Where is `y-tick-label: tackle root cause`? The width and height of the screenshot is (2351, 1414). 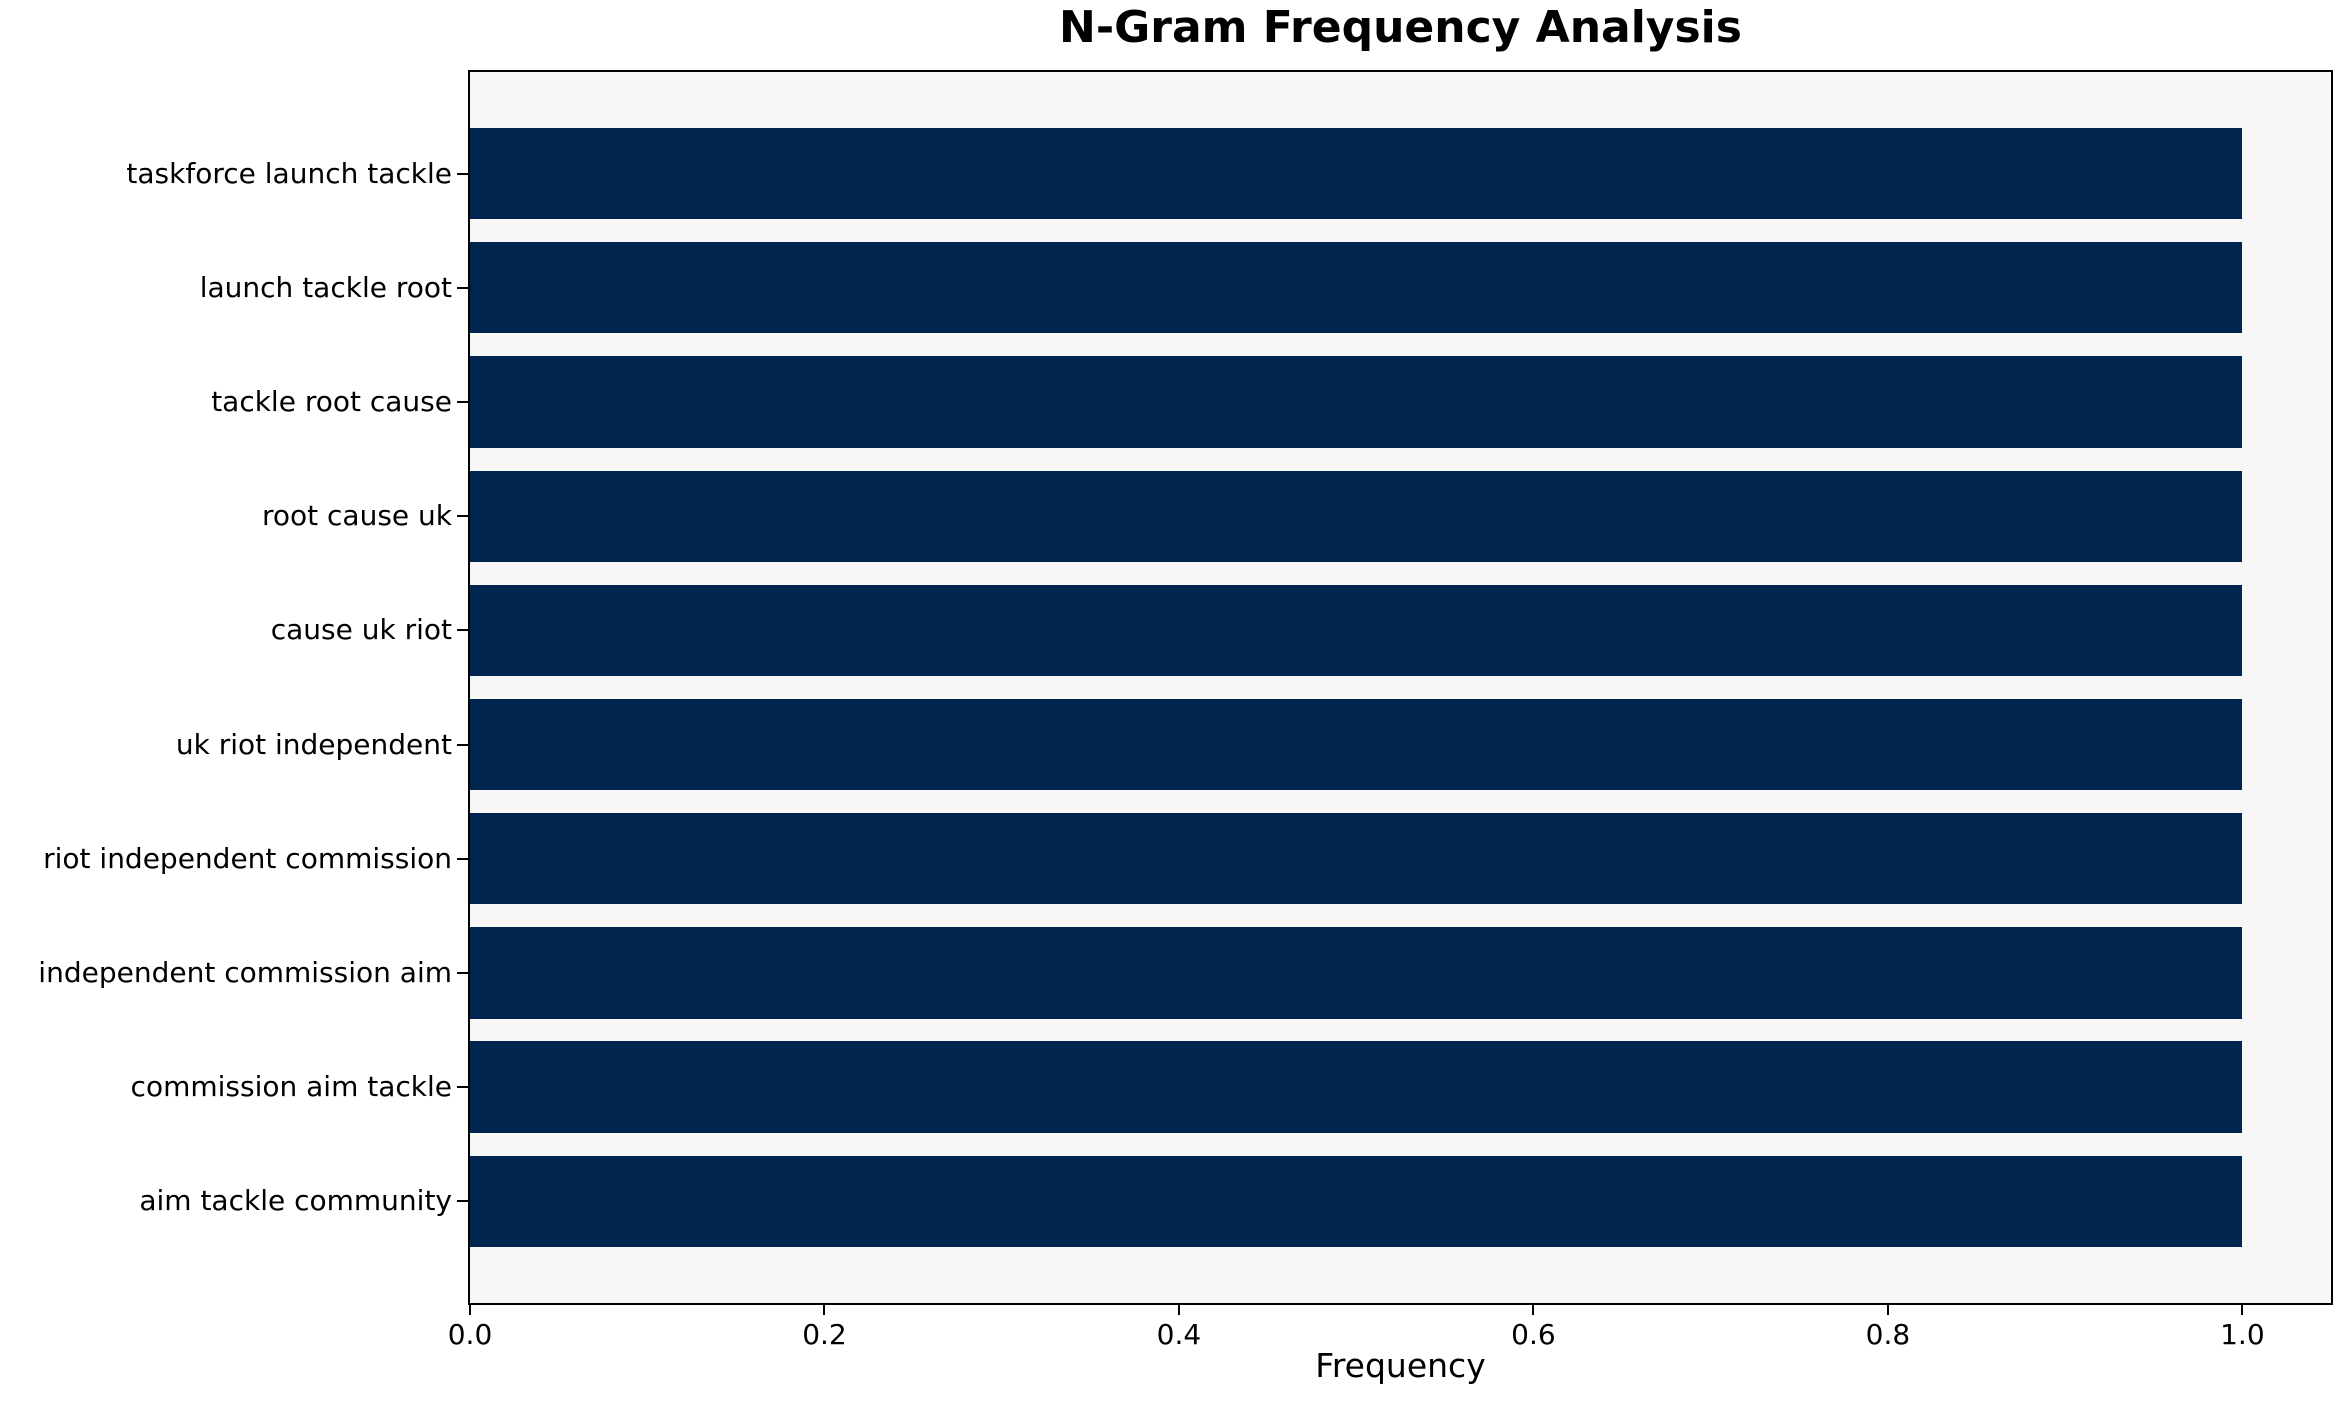 y-tick-label: tackle root cause is located at coordinates (331, 402).